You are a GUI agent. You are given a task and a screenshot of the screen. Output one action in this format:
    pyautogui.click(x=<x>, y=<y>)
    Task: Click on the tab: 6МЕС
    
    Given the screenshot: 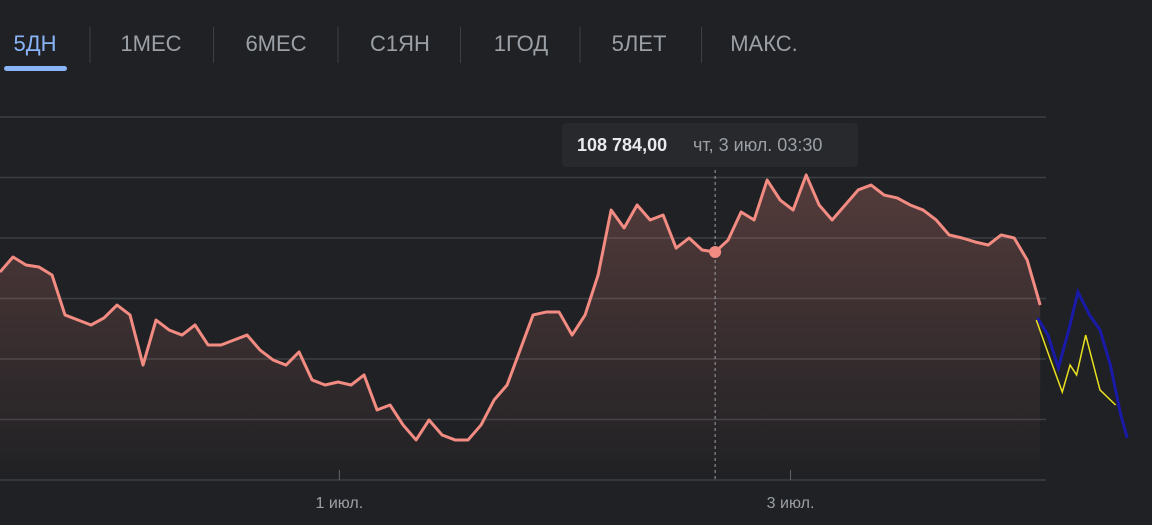 What is the action you would take?
    pyautogui.click(x=275, y=43)
    